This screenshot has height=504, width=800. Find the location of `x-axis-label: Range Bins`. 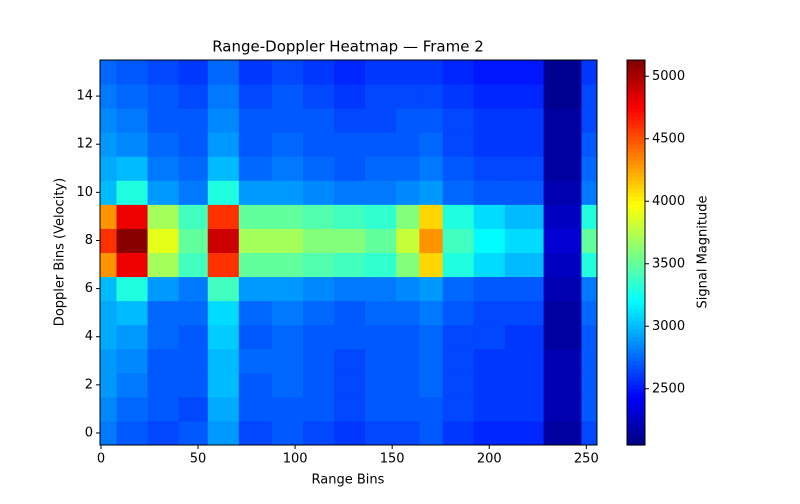

x-axis-label: Range Bins is located at coordinates (348, 480).